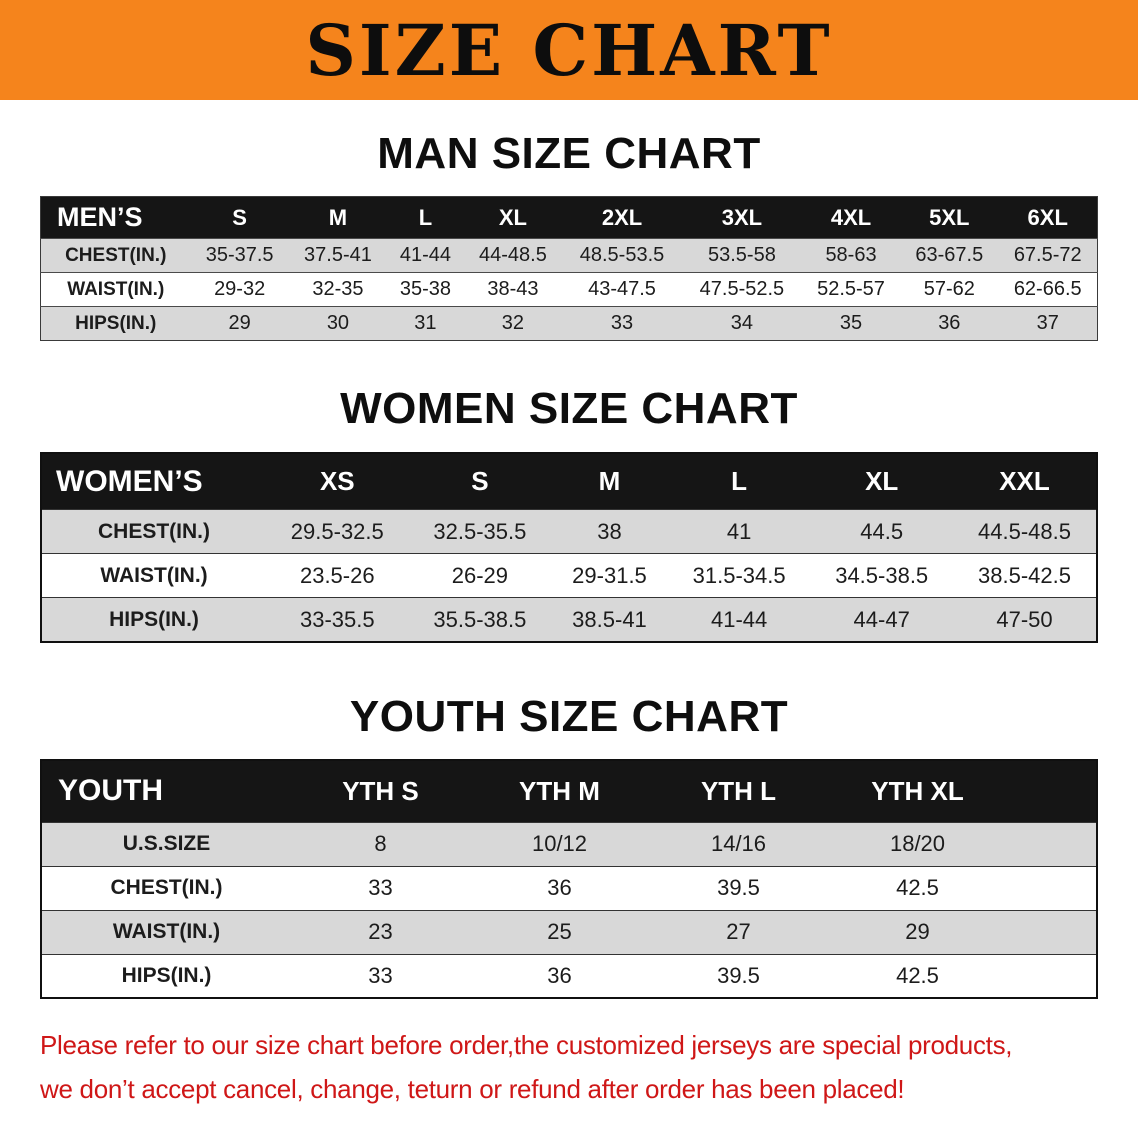  Describe the element at coordinates (569, 716) in the screenshot. I see `youth-section-heading: YOUTH SIZE CHART` at that location.